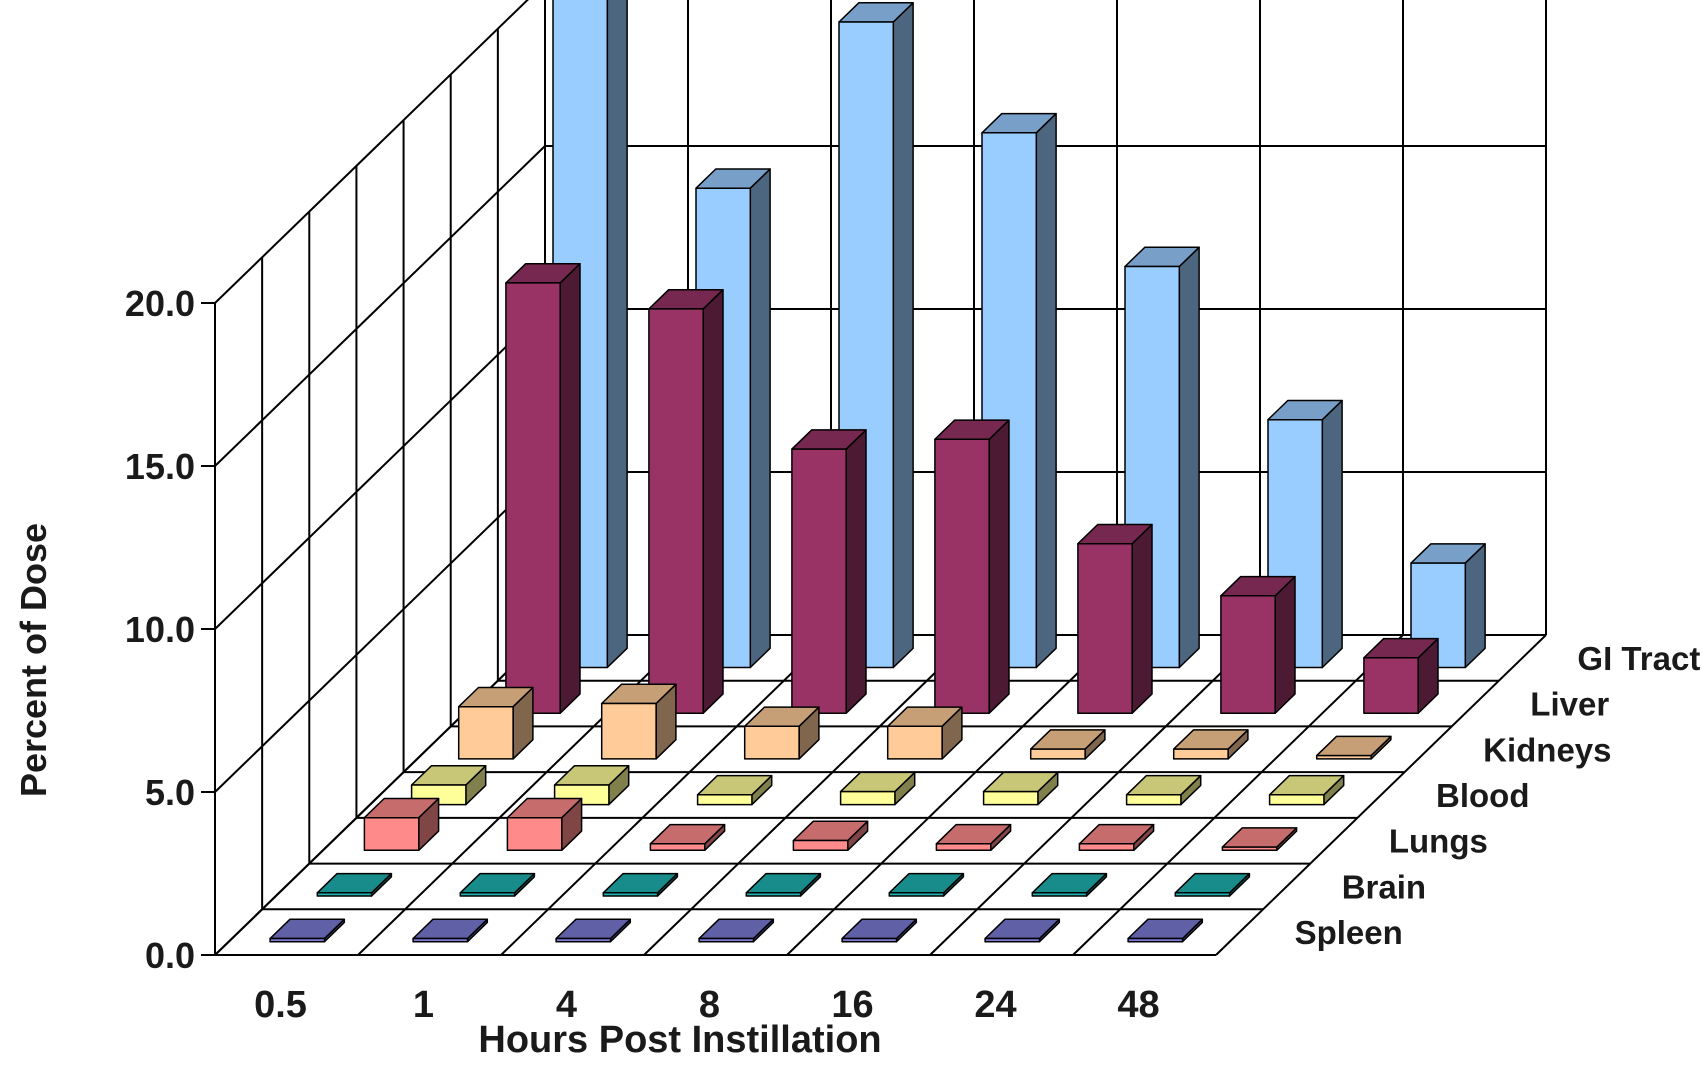 Image resolution: width=1702 pixels, height=1074 pixels. Describe the element at coordinates (1349, 932) in the screenshot. I see `series-label: Spleen` at that location.